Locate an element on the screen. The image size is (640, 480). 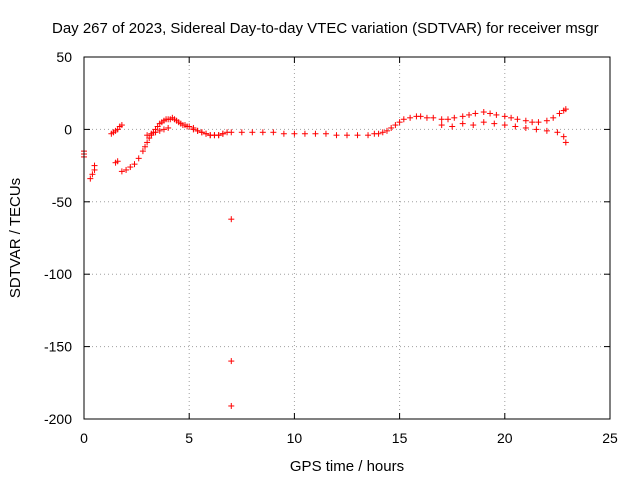
y-tick-label: -50 is located at coordinates (62, 202).